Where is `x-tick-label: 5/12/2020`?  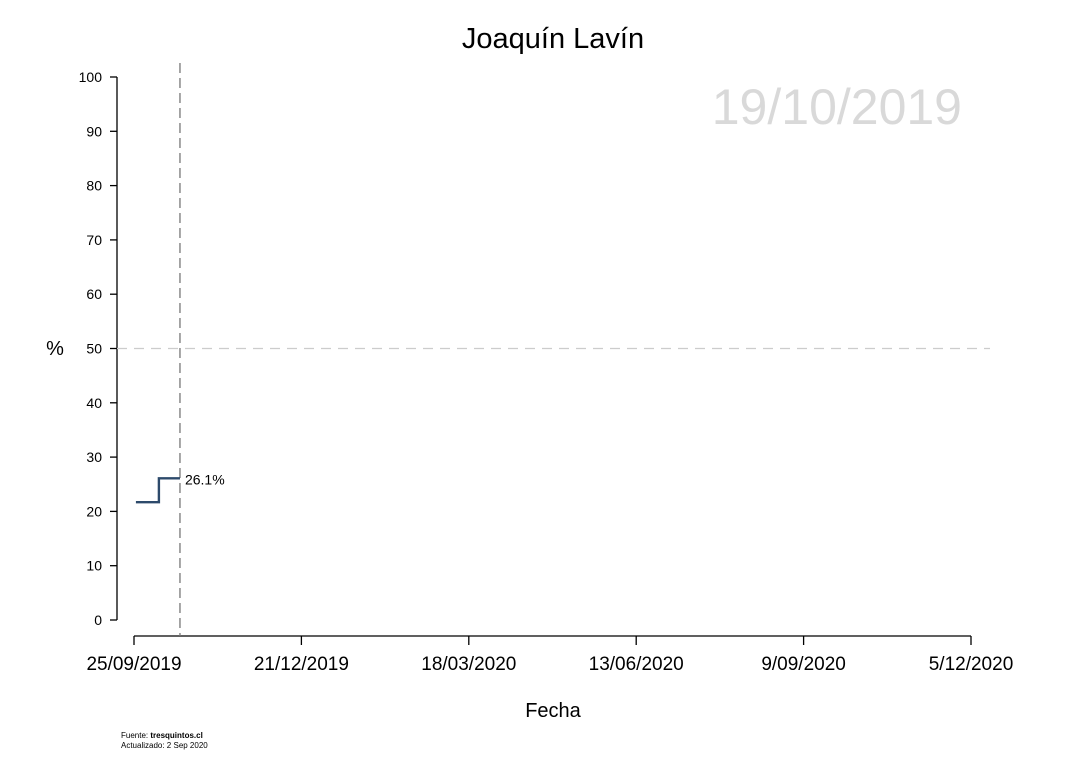
x-tick-label: 5/12/2020 is located at coordinates (971, 664).